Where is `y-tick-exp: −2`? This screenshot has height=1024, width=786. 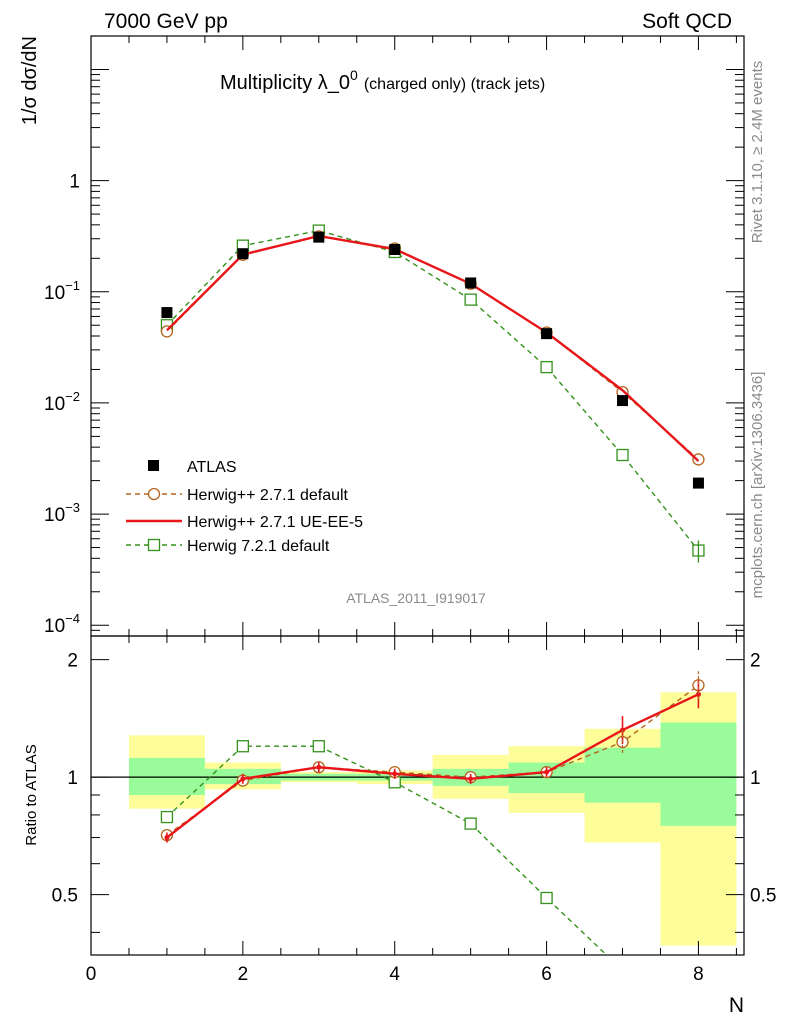
y-tick-exp: −2 is located at coordinates (72, 396).